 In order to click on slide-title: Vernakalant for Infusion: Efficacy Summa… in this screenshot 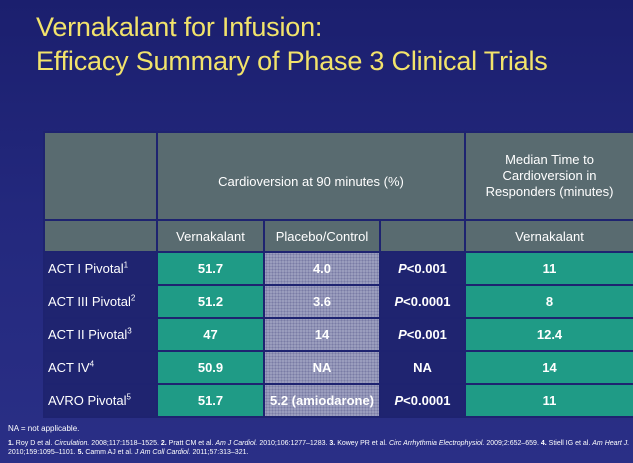, I will do `click(326, 44)`.